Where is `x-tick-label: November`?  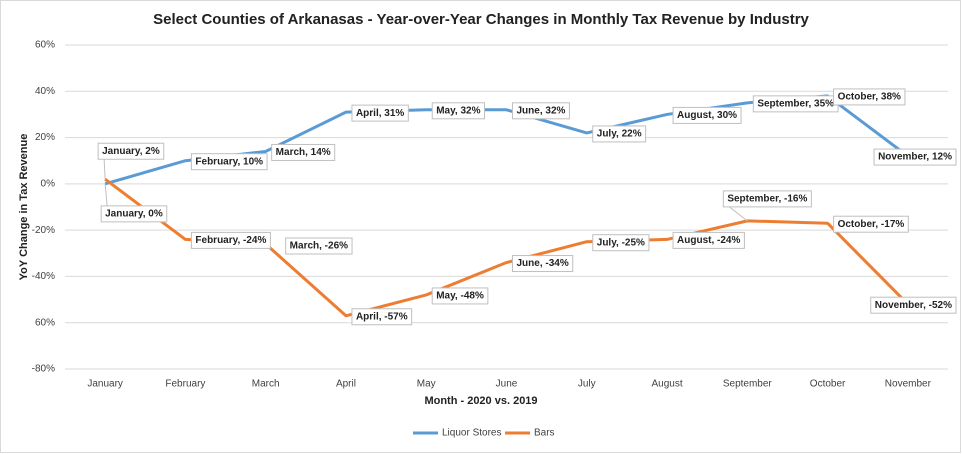
x-tick-label: November is located at coordinates (908, 384).